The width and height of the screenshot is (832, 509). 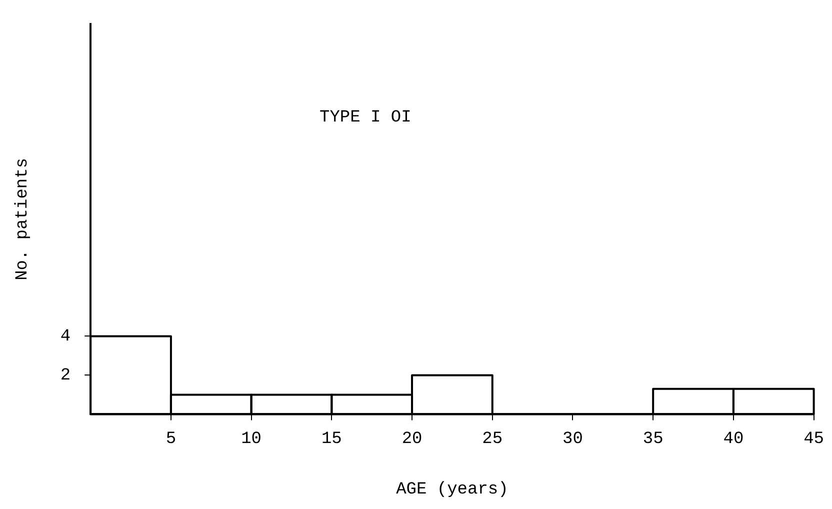 I want to click on text: TYPE I OI, so click(x=366, y=118).